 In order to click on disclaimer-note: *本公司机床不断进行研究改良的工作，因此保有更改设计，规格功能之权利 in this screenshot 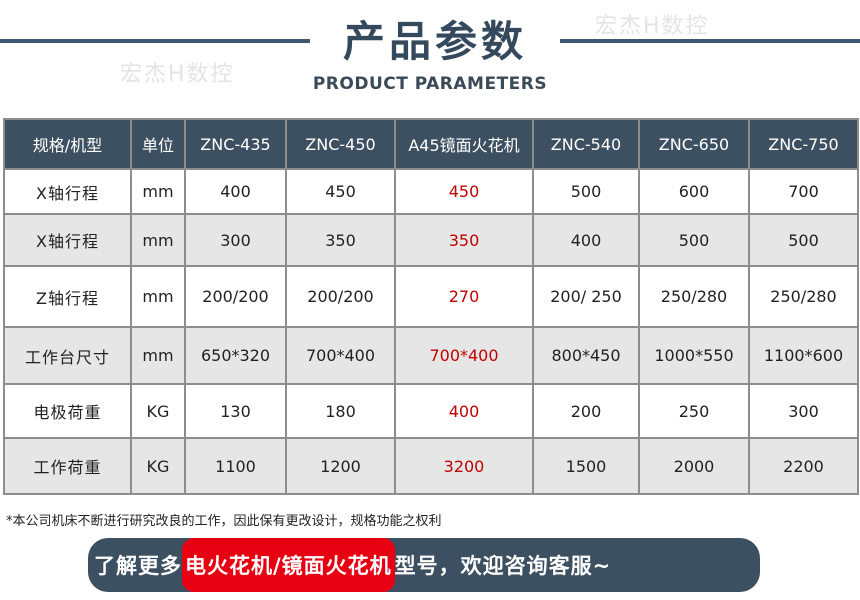, I will do `click(224, 521)`.